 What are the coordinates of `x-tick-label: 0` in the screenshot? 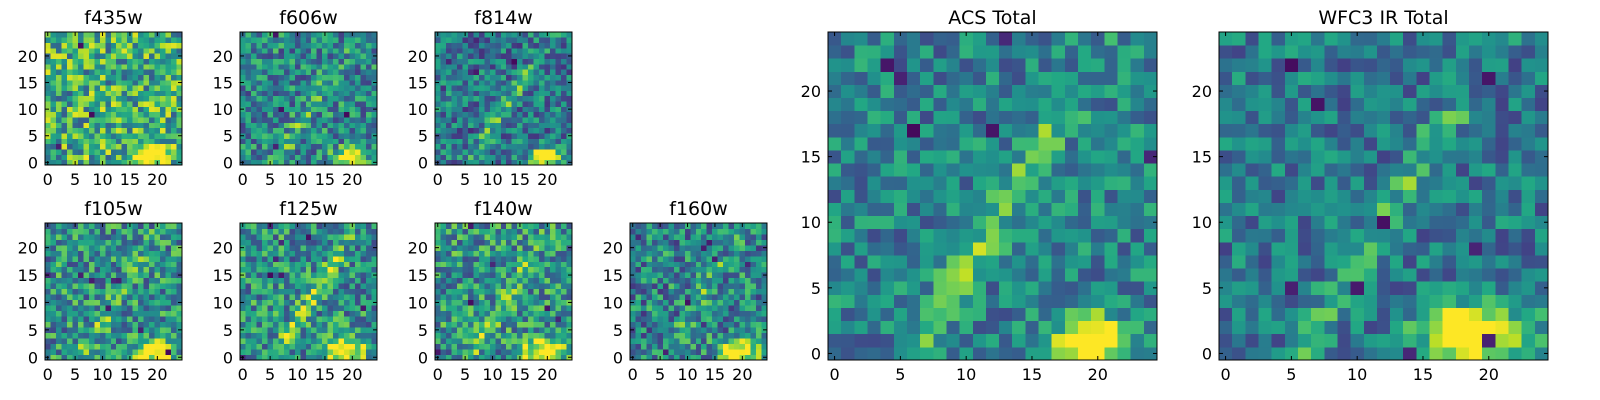 It's located at (48, 374).